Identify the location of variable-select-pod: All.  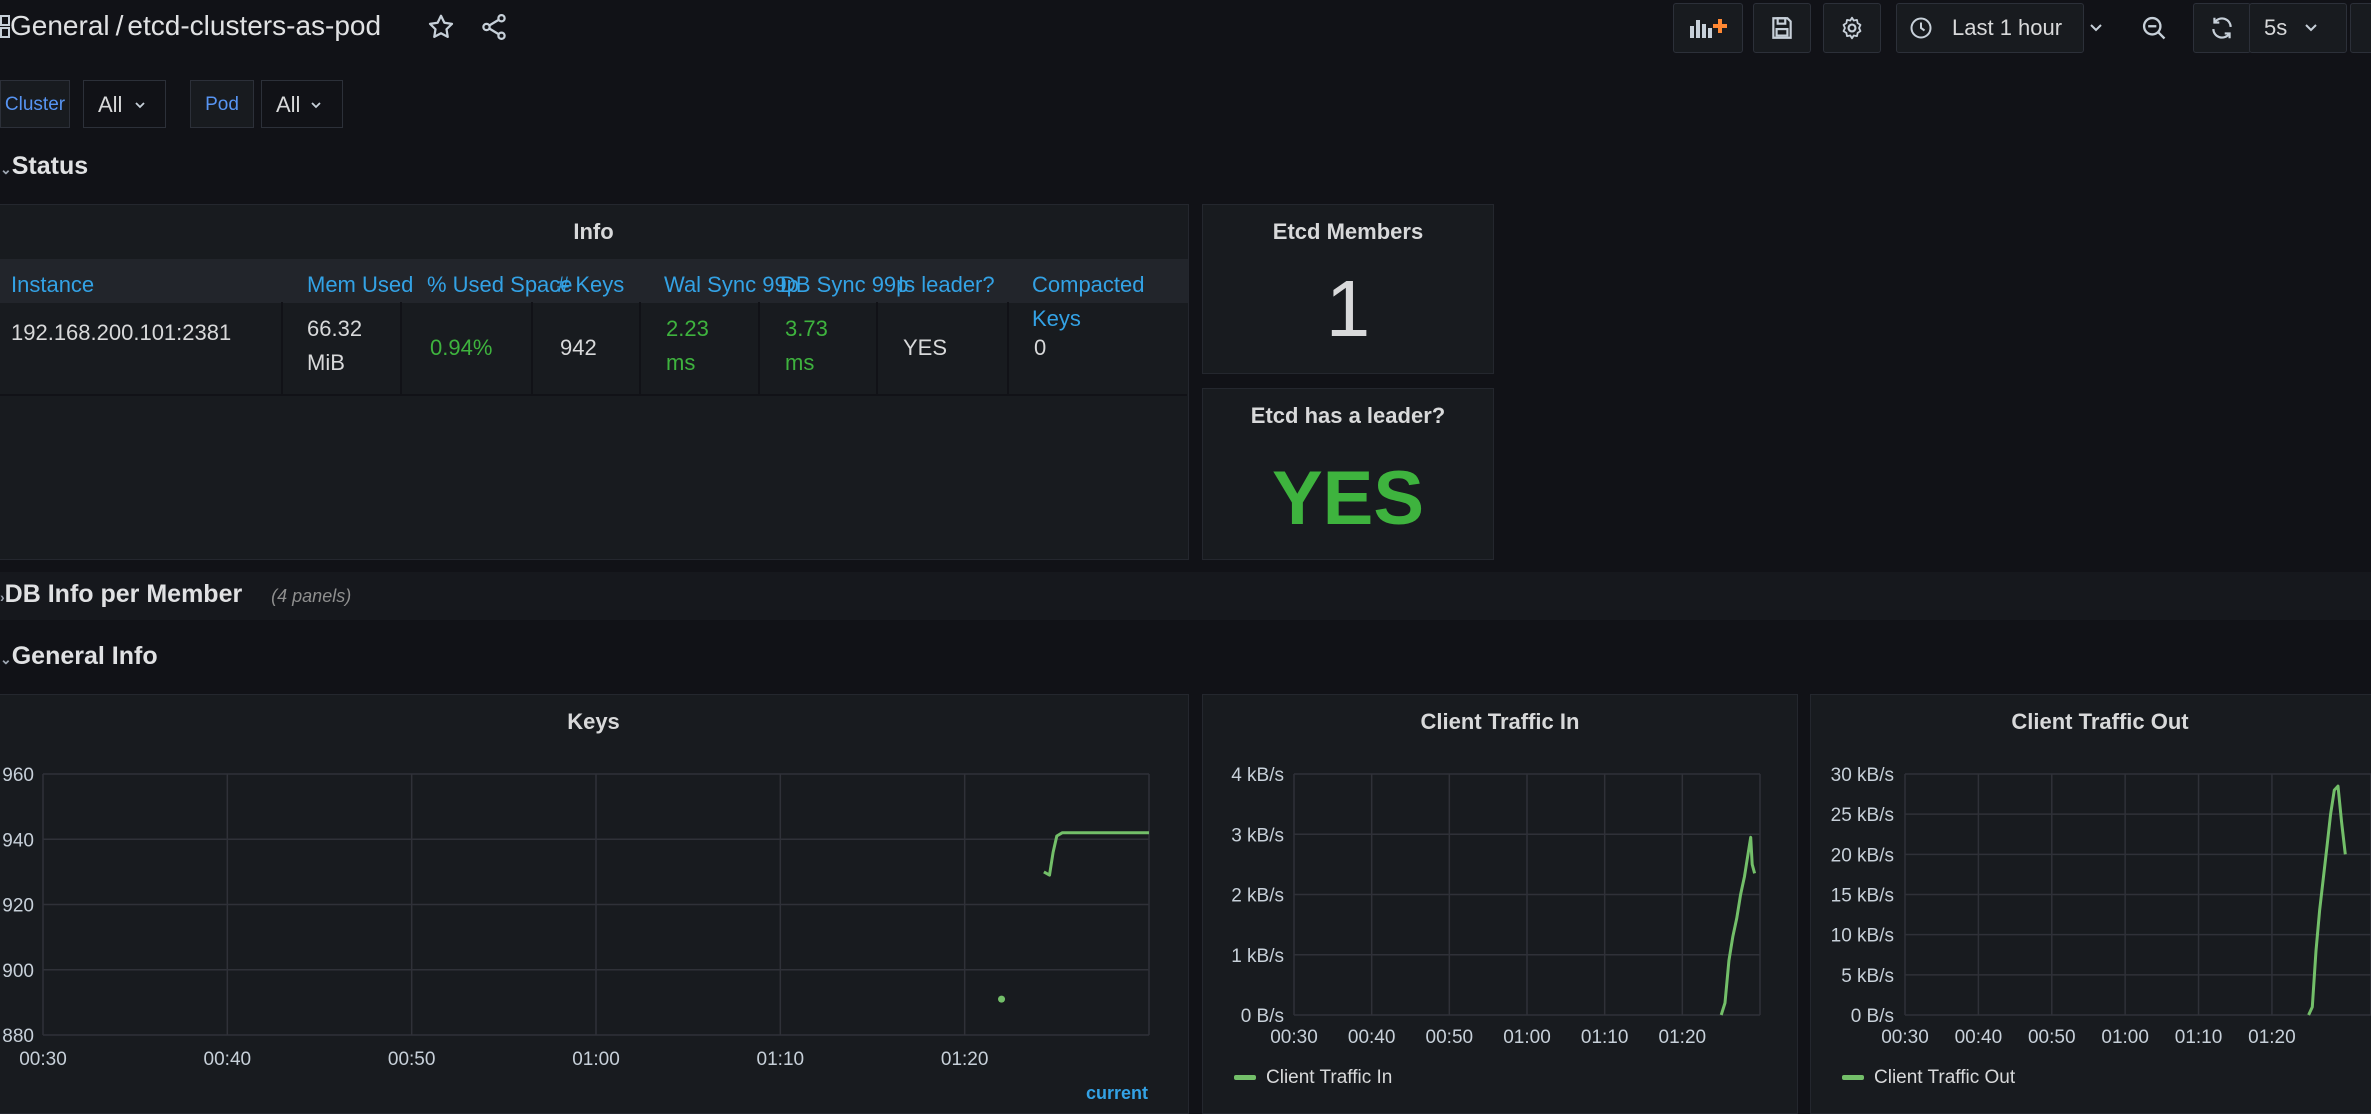
(302, 104).